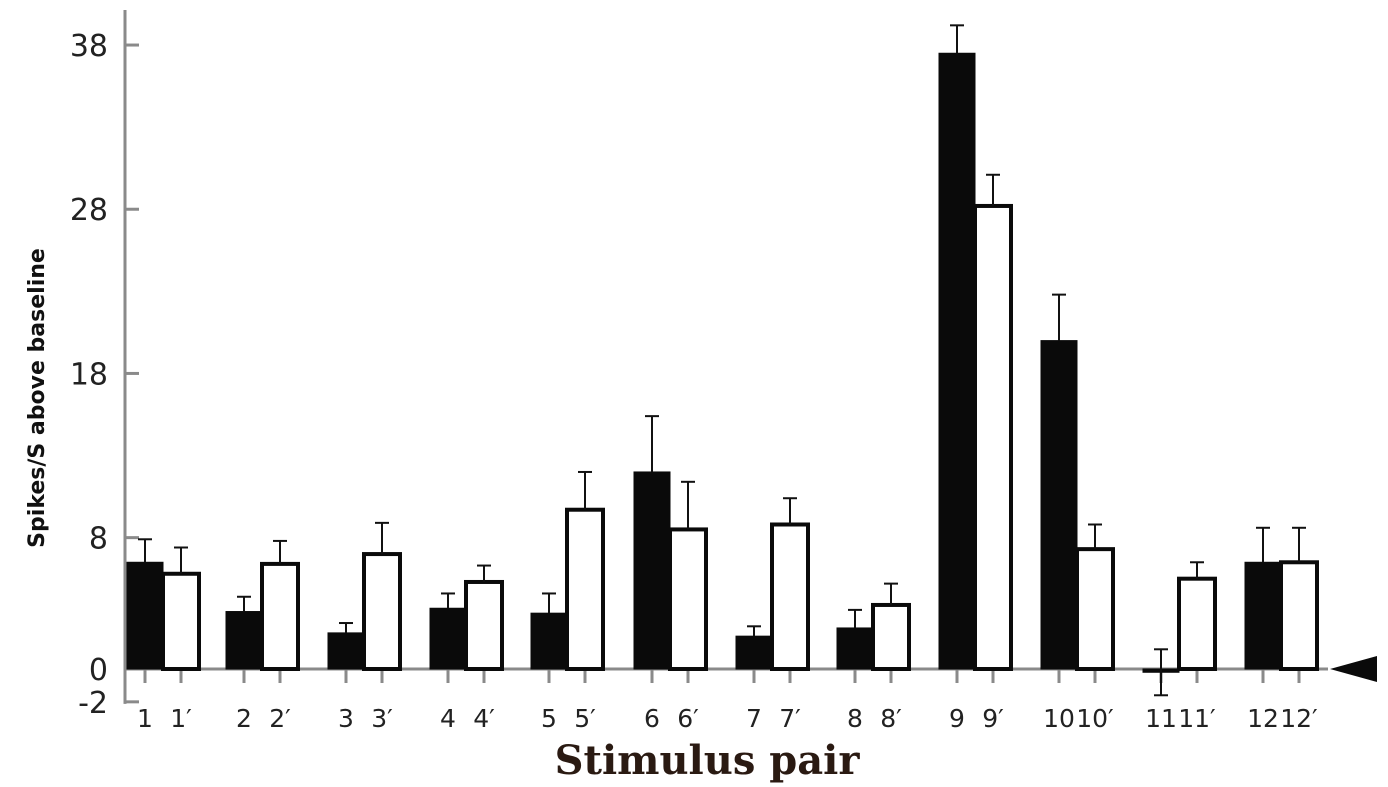 The height and width of the screenshot is (787, 1388). I want to click on bar-12-prime, so click(1299, 616).